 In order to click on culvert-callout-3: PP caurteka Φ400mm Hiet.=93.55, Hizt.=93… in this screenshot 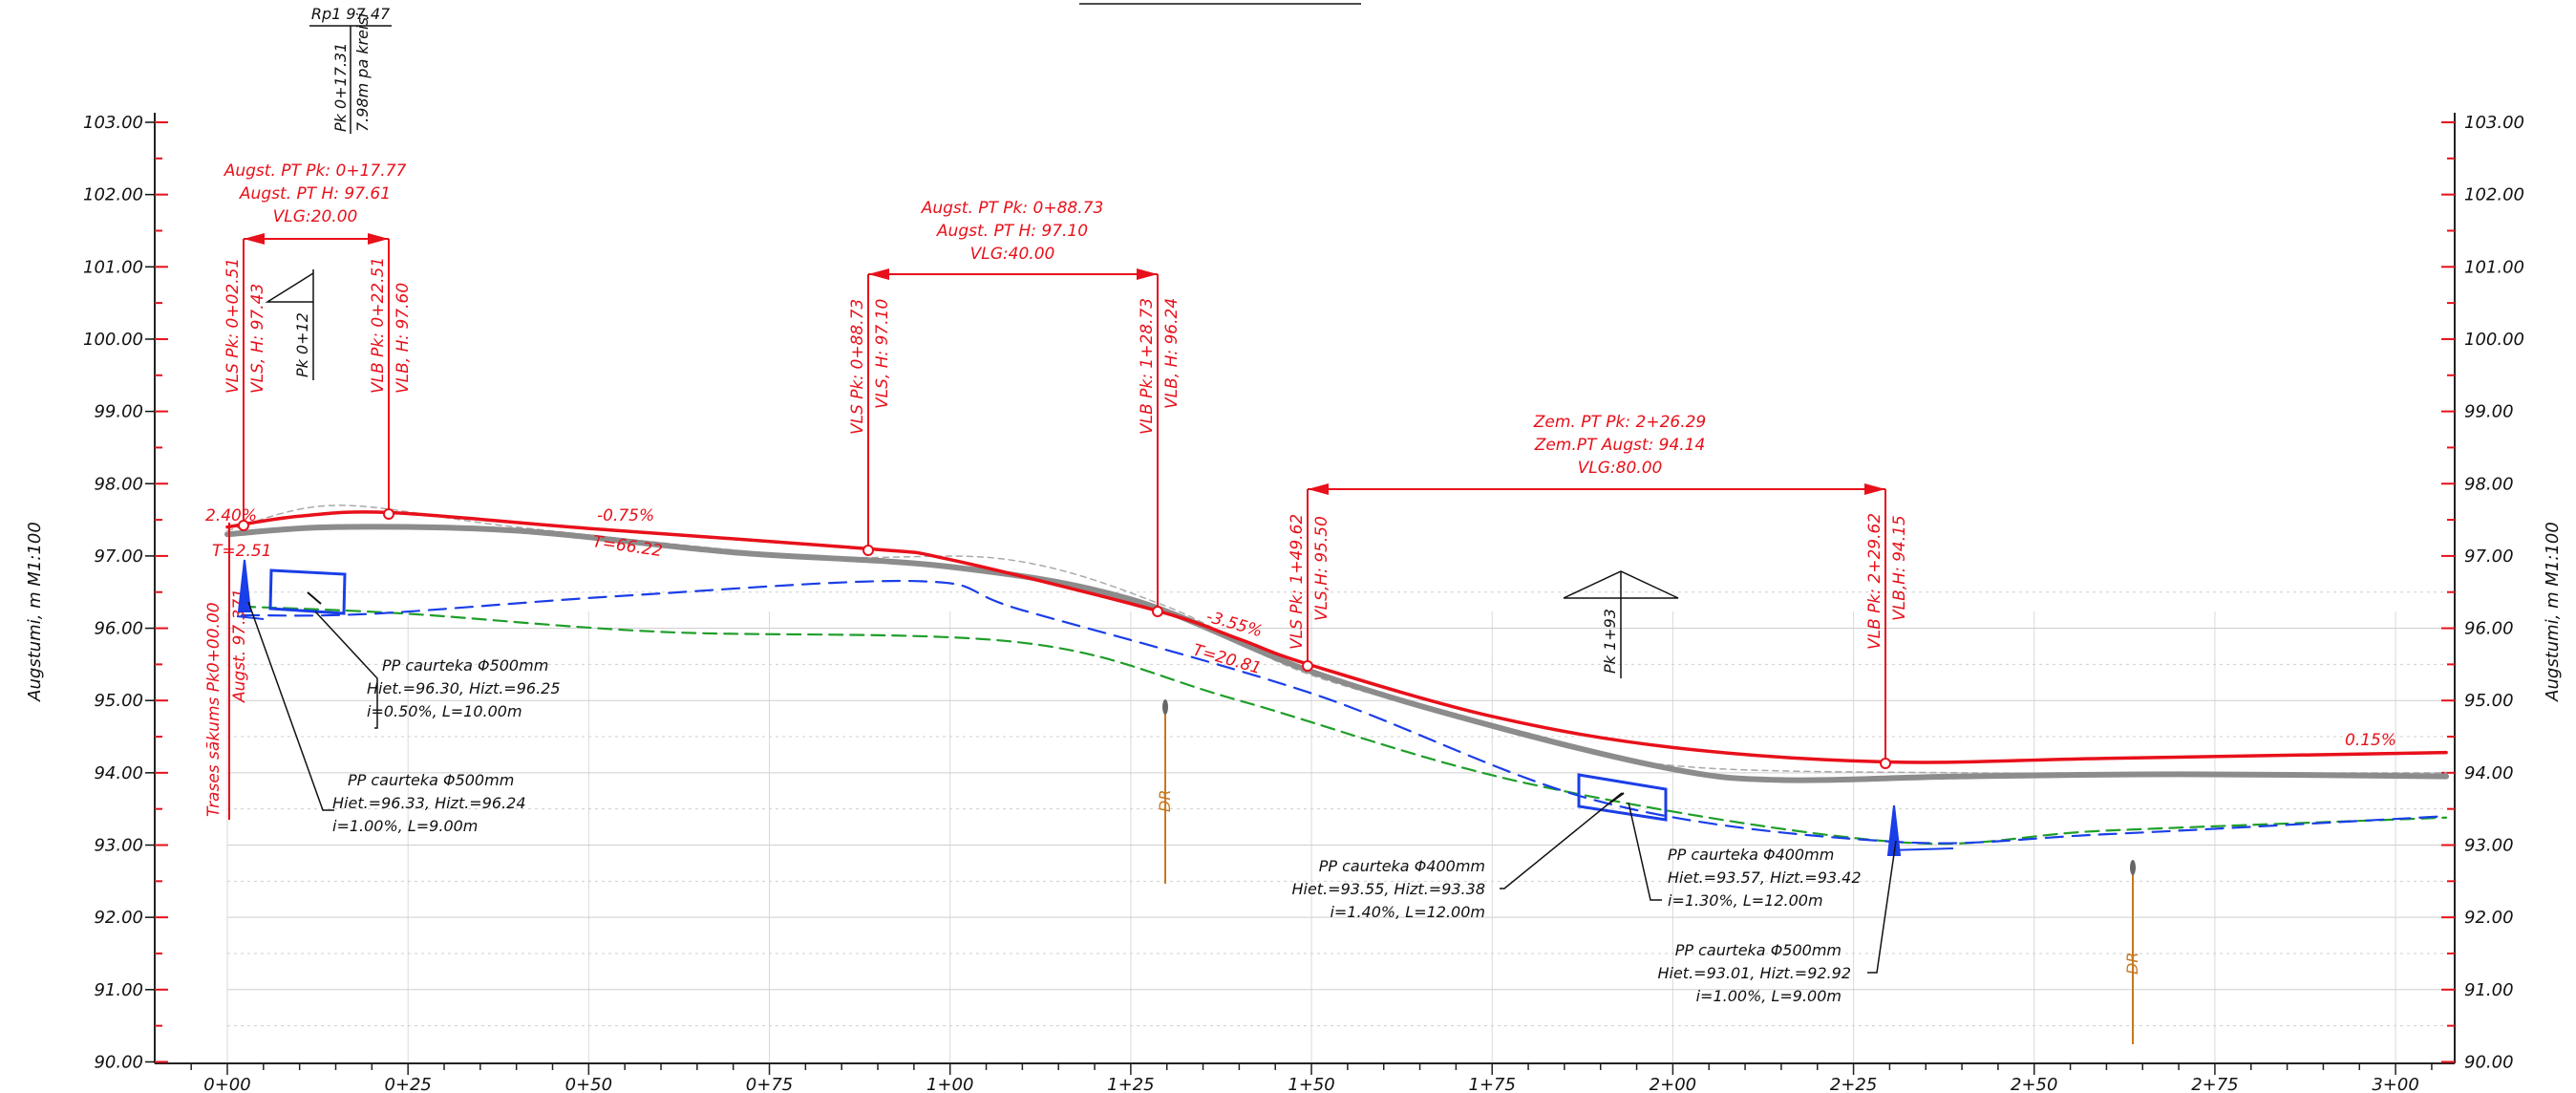, I will do `click(1388, 889)`.